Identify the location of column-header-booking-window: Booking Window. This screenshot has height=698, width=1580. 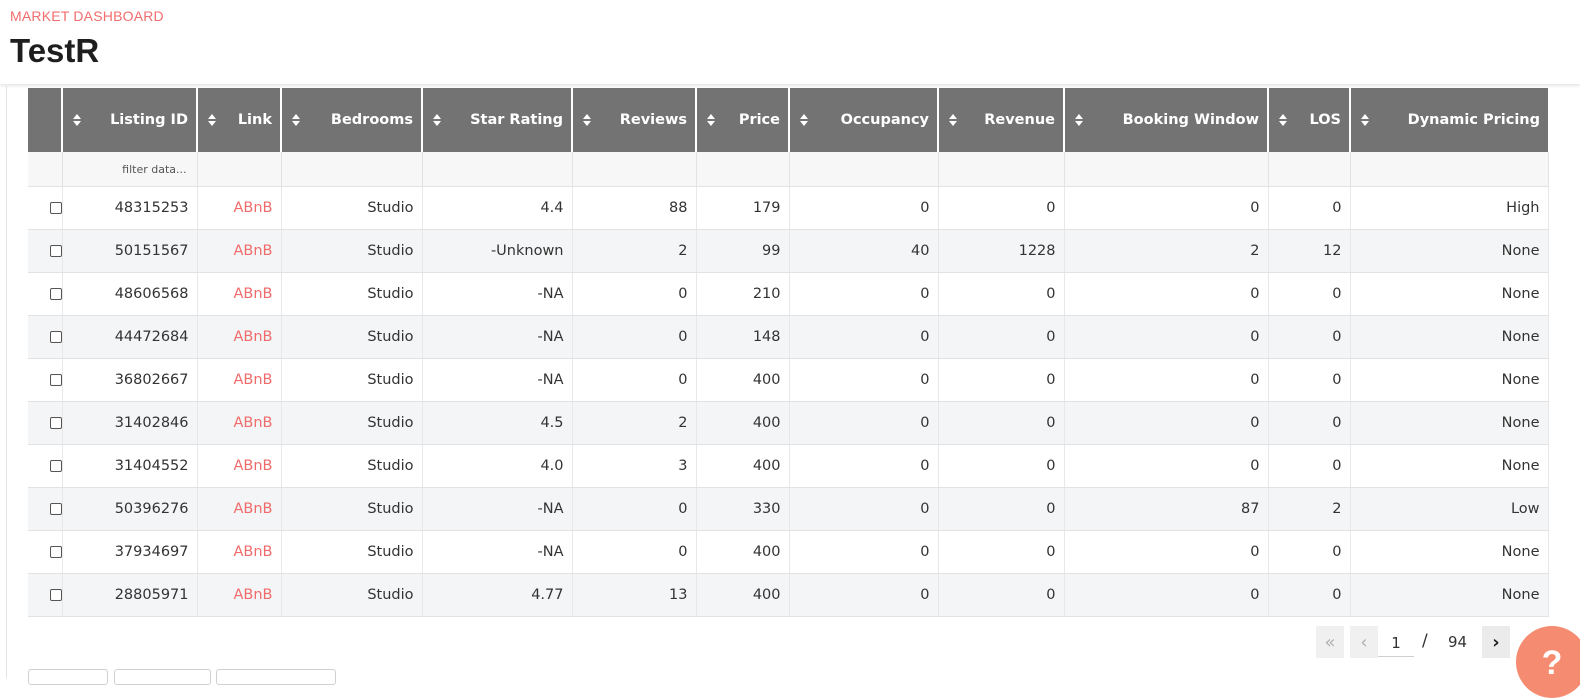
(1166, 120).